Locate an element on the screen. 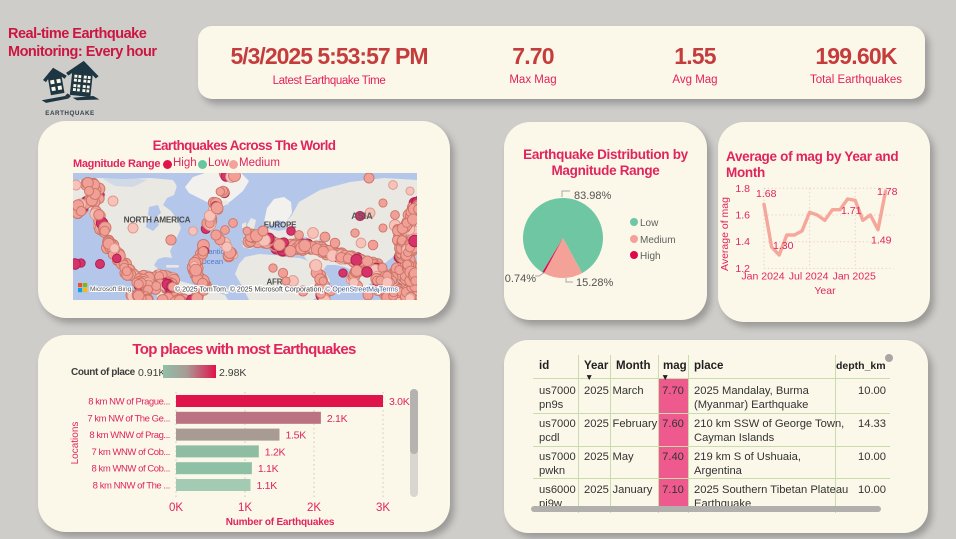  svg-text: 1.49 is located at coordinates (881, 241).